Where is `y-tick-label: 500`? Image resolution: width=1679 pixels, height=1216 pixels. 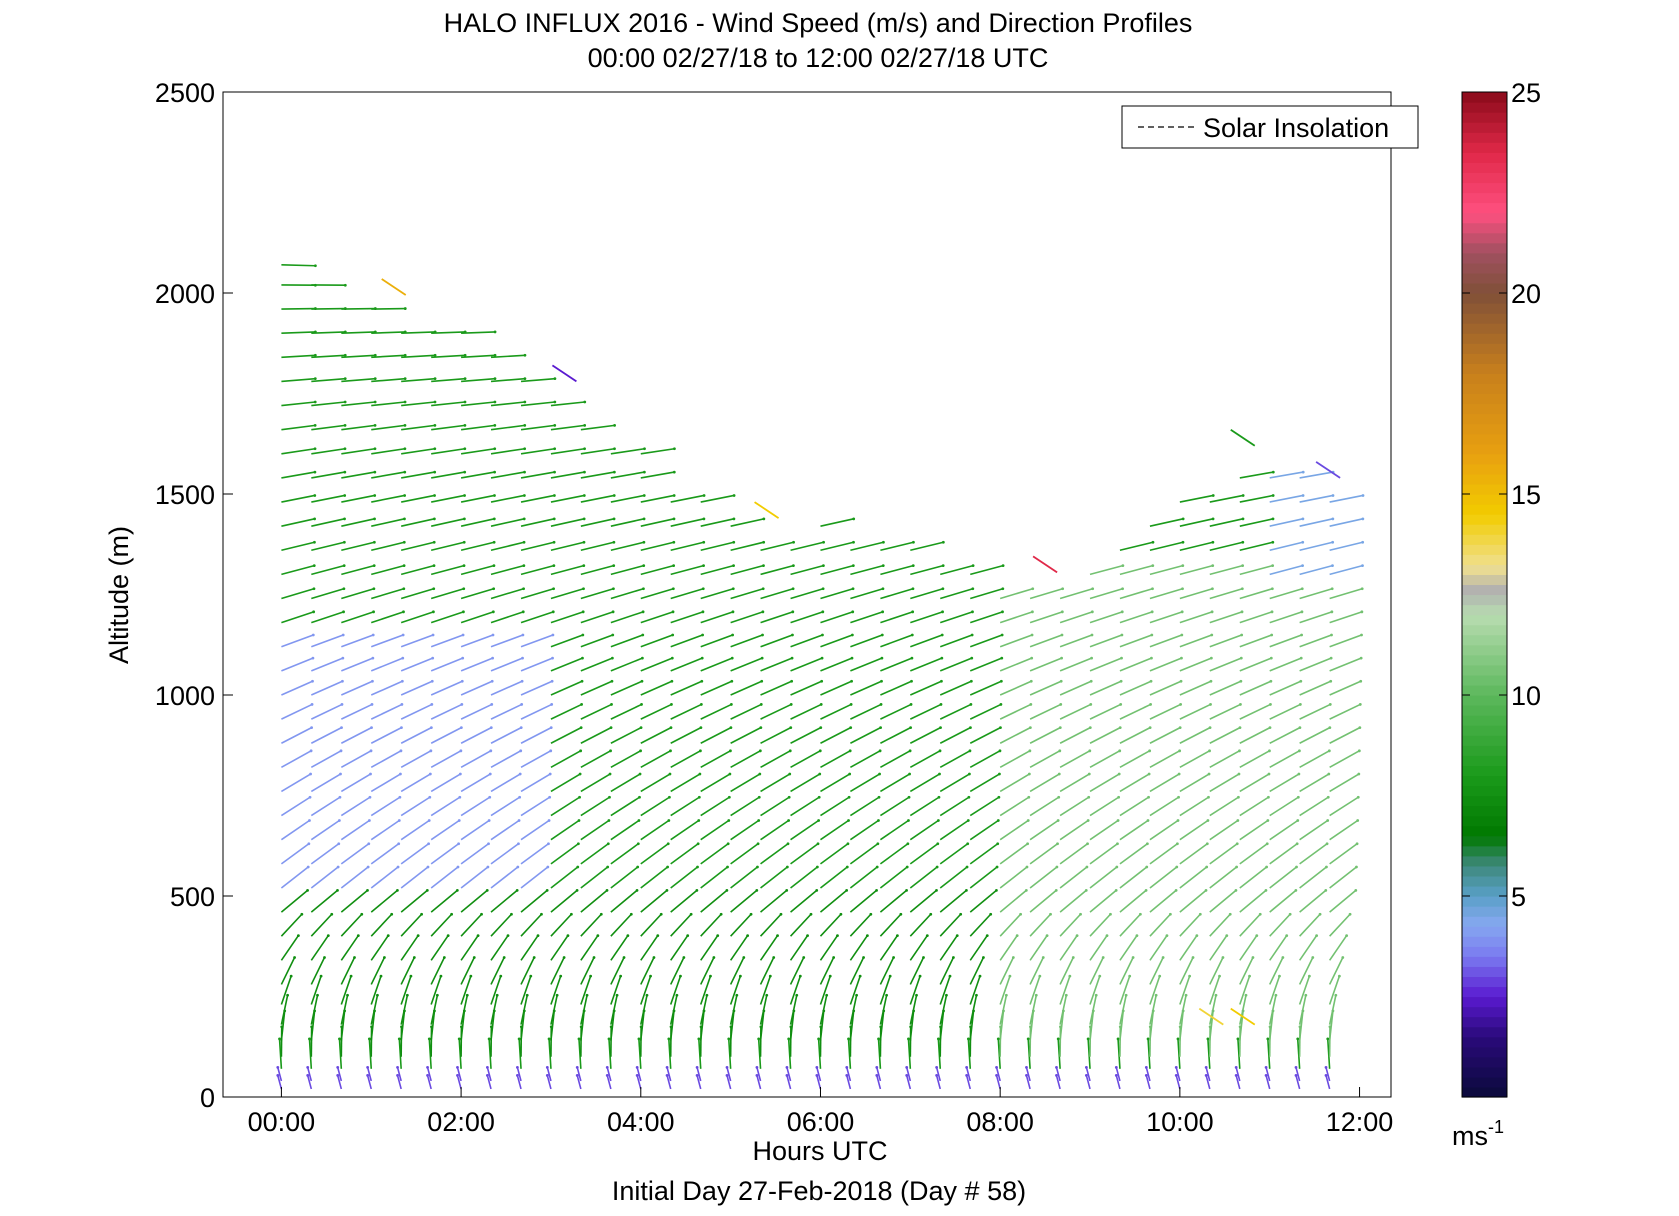 y-tick-label: 500 is located at coordinates (192, 897).